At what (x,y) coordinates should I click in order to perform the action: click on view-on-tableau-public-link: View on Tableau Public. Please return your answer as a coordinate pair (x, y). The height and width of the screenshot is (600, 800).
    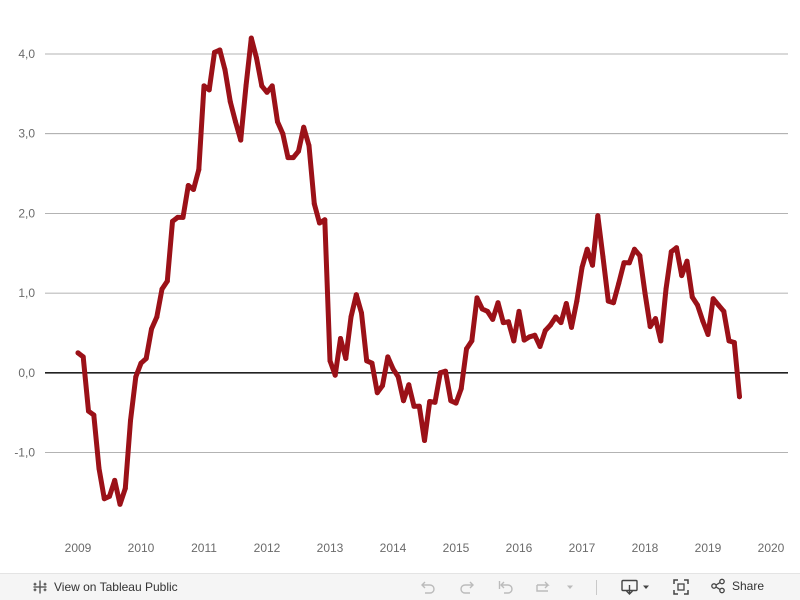
    Looking at the image, I should click on (89, 587).